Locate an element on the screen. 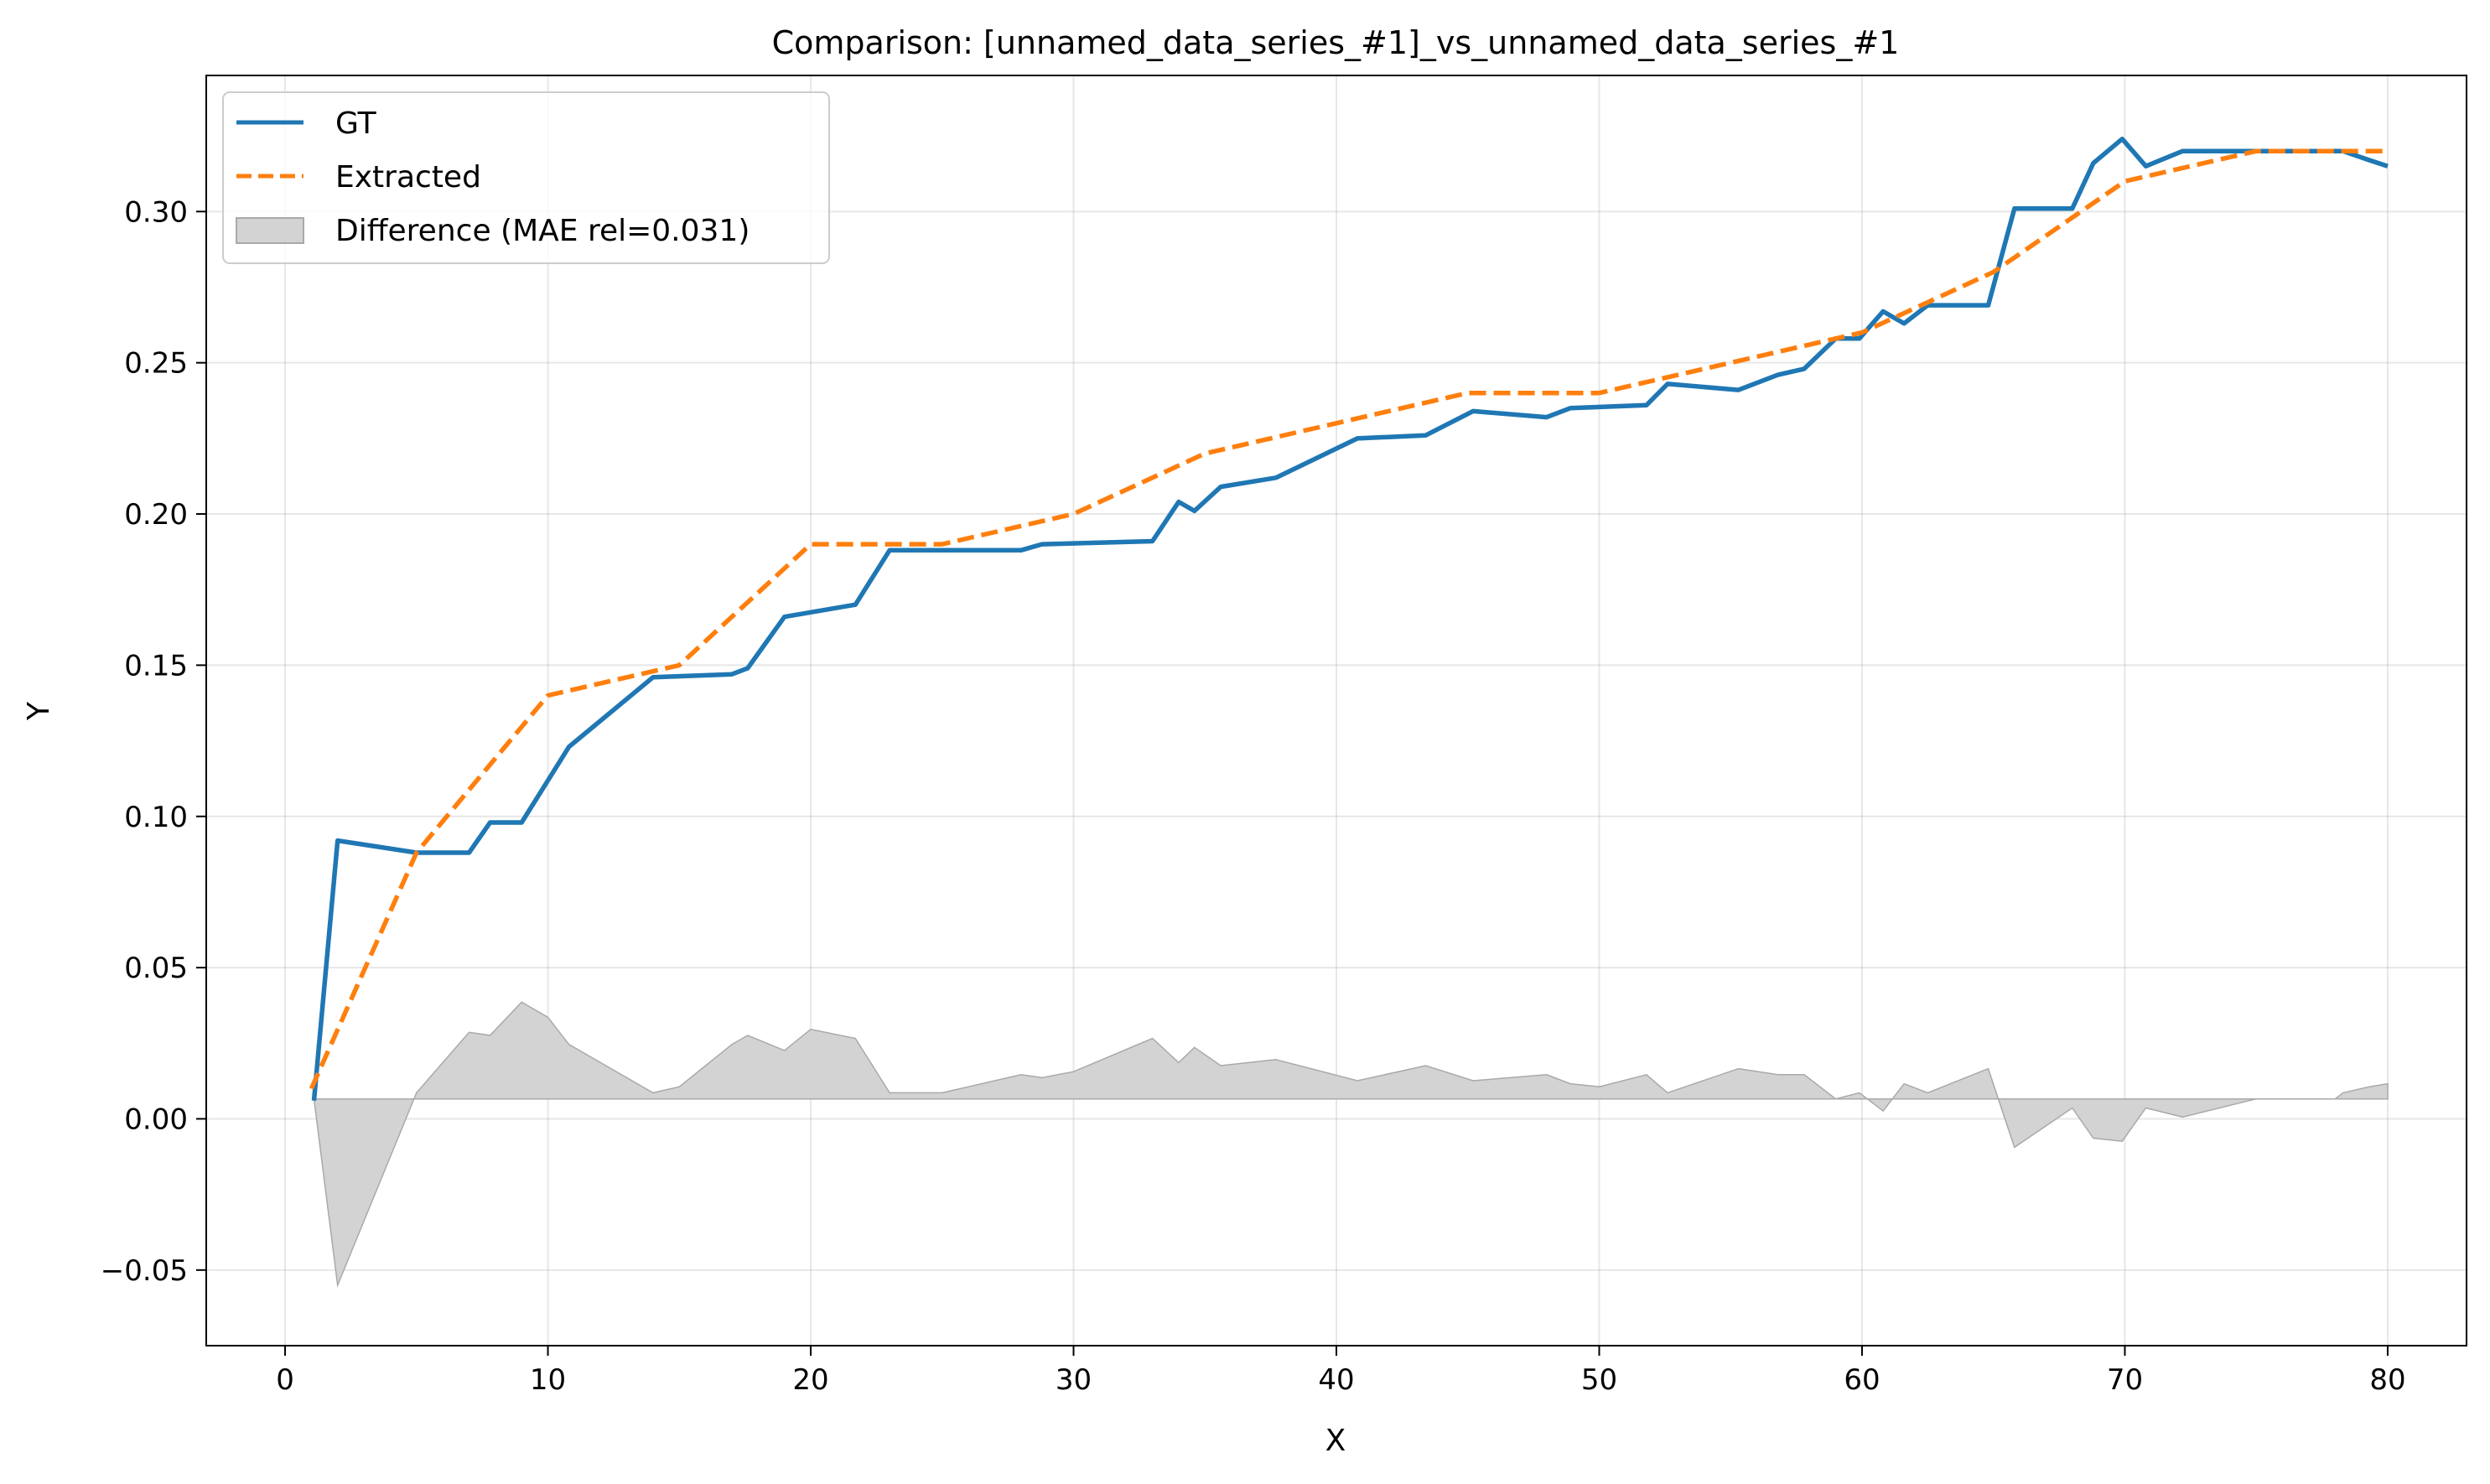 This screenshot has height=1484, width=2490. y-tick-label: 0.30 is located at coordinates (156, 212).